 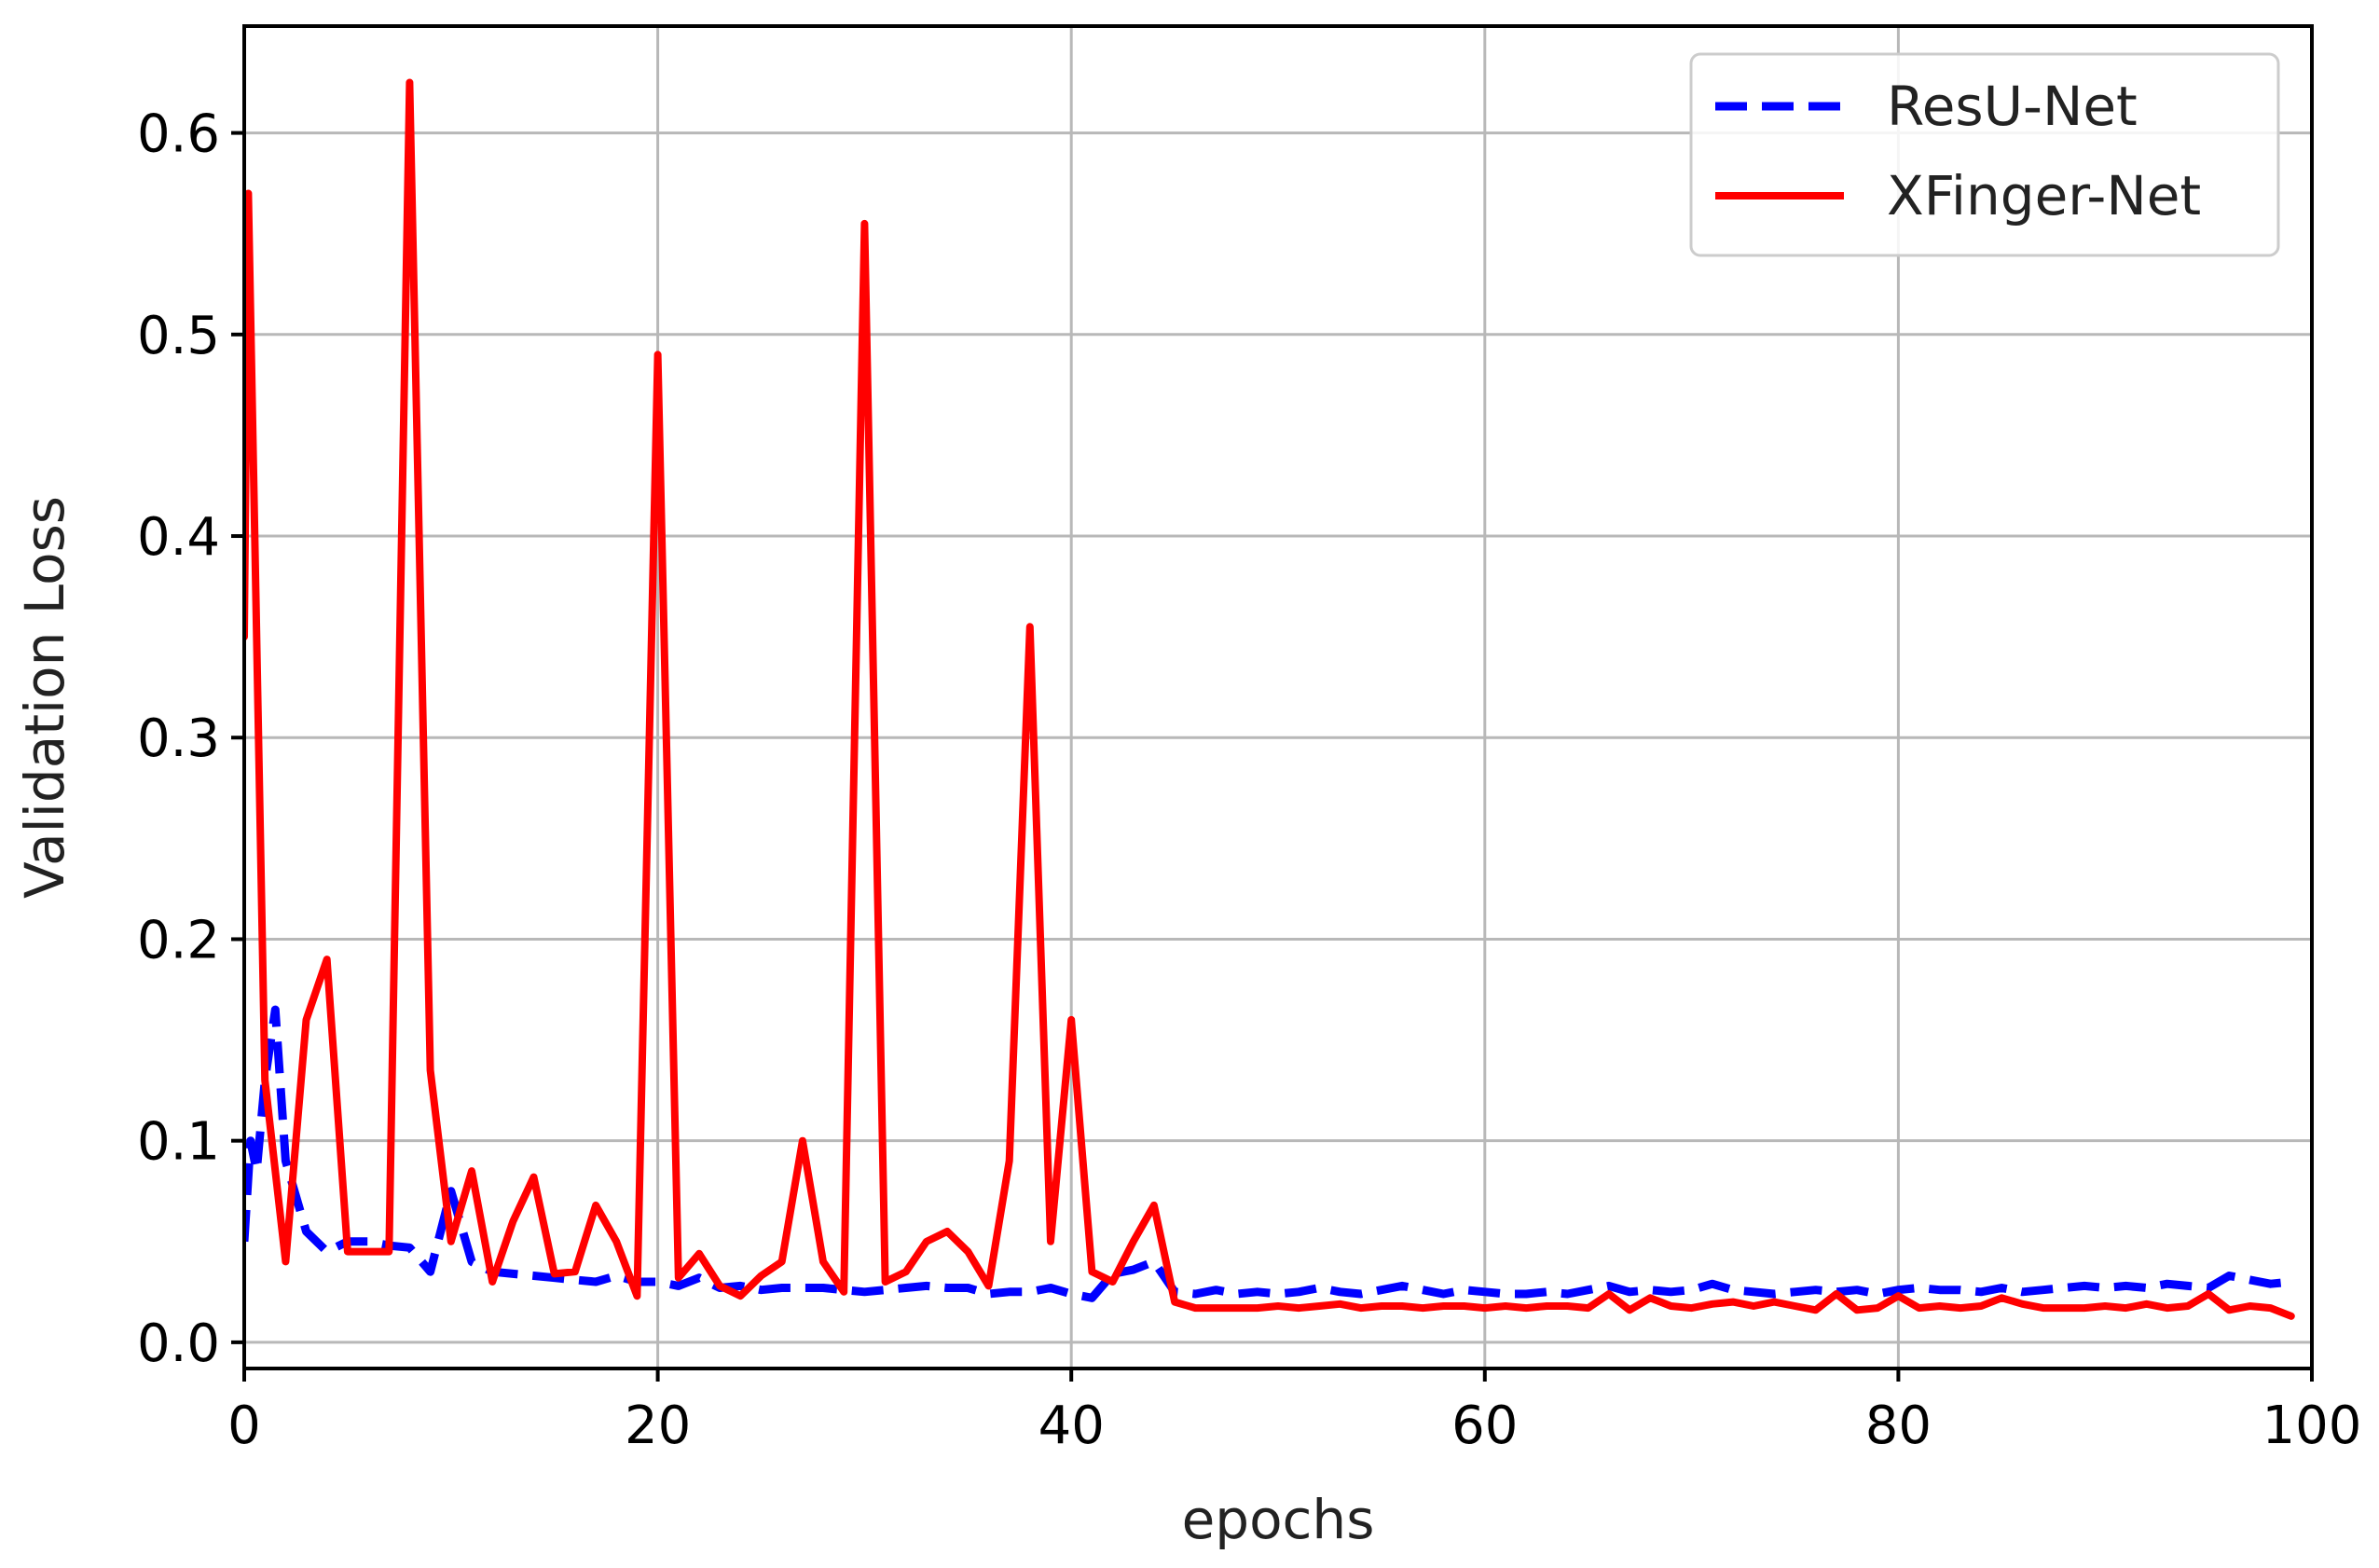 I want to click on x-tick-label: 0, so click(x=244, y=1426).